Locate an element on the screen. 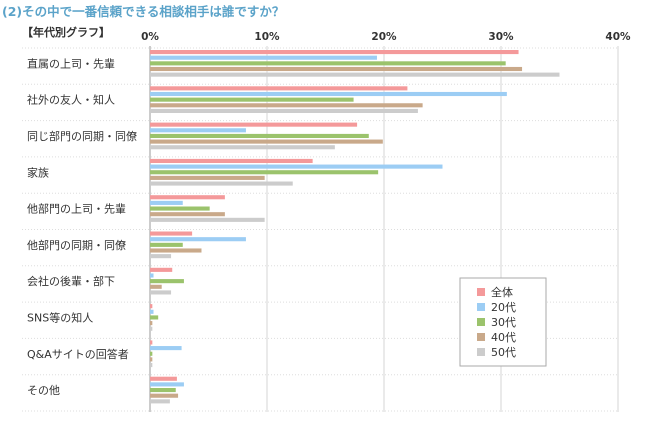 This screenshot has height=431, width=652. category-label: 会社の後輩・部下 is located at coordinates (71, 281).